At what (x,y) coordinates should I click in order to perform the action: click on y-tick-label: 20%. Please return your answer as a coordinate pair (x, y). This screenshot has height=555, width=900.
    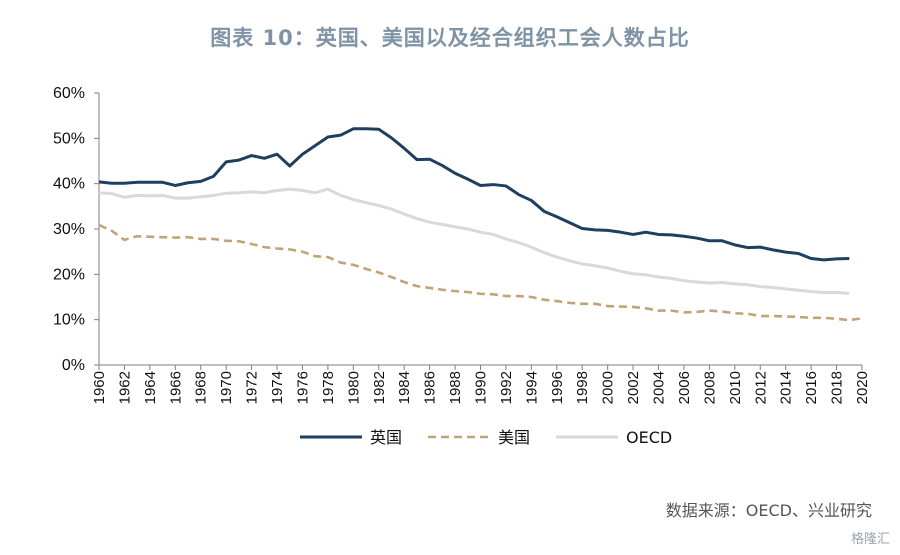
    Looking at the image, I should click on (69, 274).